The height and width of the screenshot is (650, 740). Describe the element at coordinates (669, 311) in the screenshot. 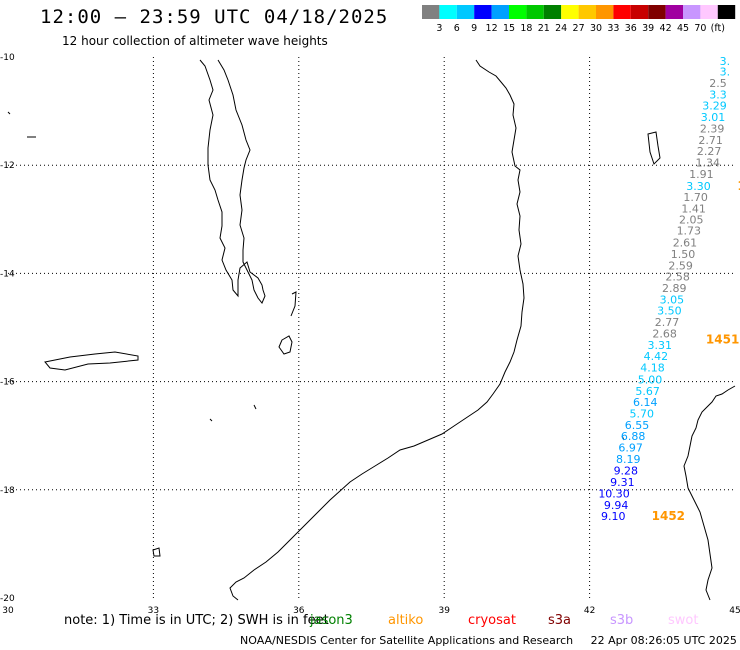

I see `wave-height-label: 3.50` at that location.